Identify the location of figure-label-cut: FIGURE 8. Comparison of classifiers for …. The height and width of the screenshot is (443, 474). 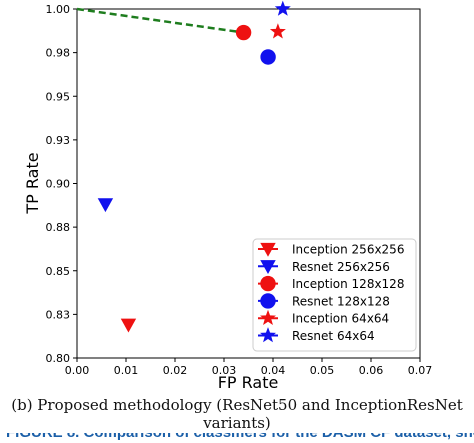
(237, 438).